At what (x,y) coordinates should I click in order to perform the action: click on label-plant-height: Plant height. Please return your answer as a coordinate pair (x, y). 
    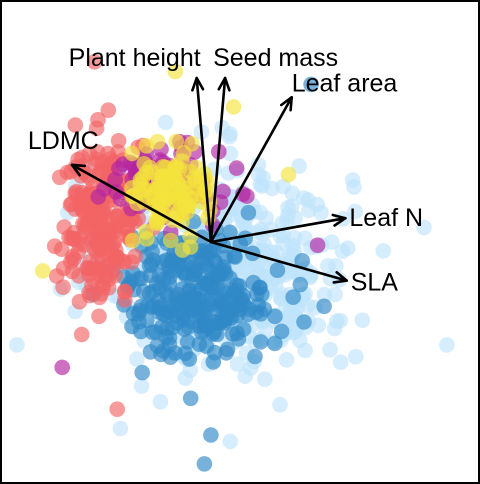
    Looking at the image, I should click on (135, 58).